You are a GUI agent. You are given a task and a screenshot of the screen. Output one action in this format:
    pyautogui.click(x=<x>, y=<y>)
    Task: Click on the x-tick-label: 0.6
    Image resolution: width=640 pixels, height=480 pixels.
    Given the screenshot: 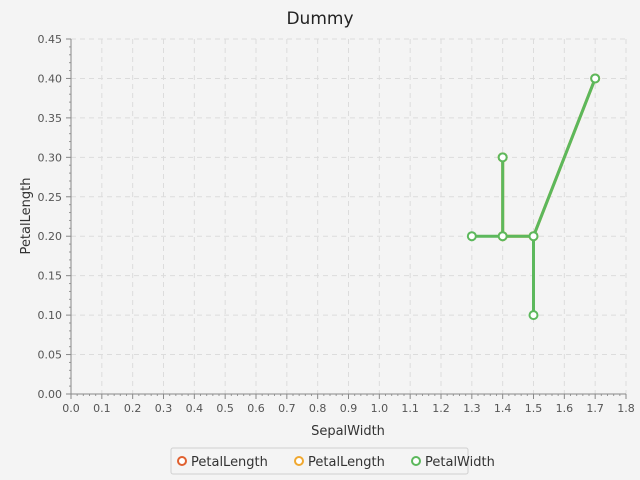 What is the action you would take?
    pyautogui.click(x=256, y=408)
    